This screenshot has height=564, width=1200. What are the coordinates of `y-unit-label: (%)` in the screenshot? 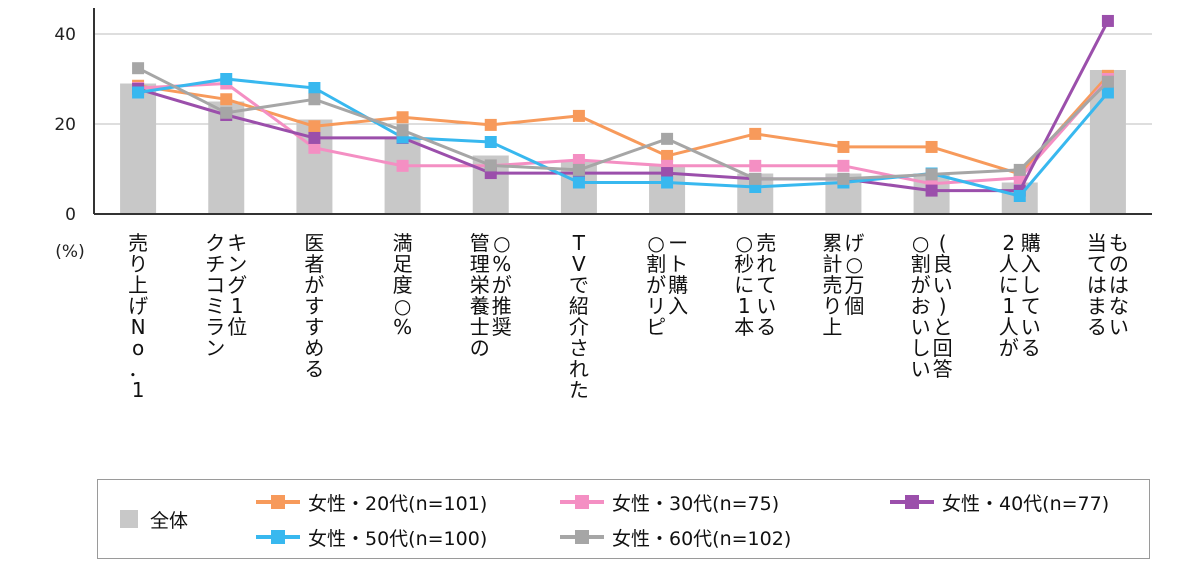 It's located at (69, 252).